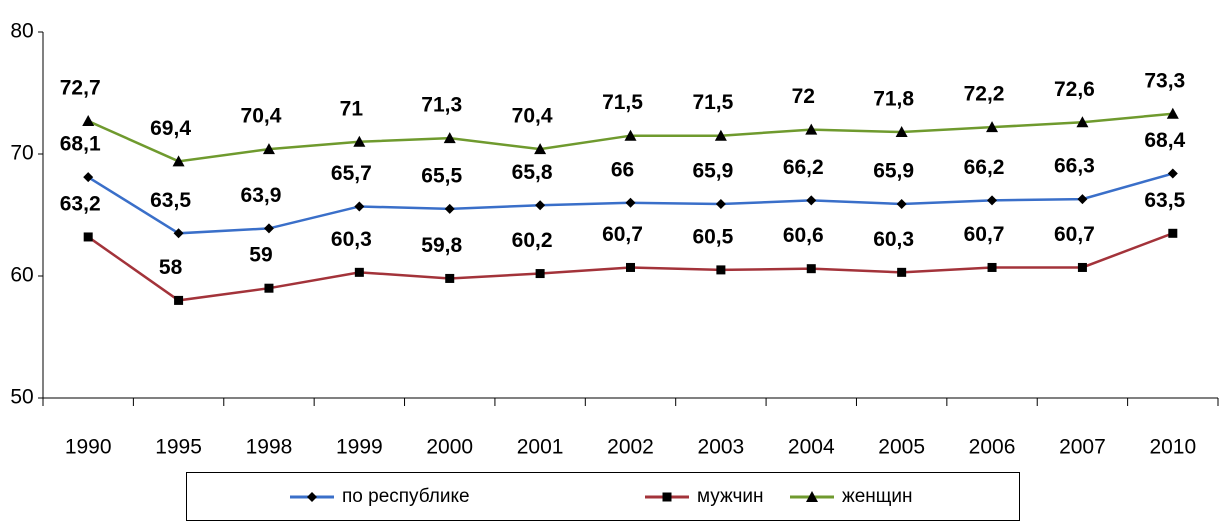 This screenshot has width=1231, height=522. I want to click on data-label: 72, so click(803, 96).